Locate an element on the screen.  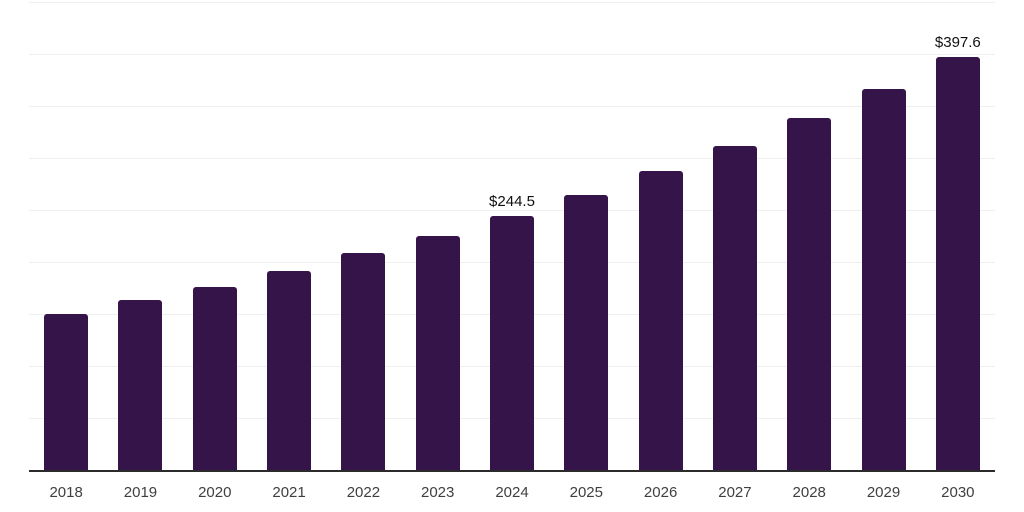
x-tick-label-2027: 2027 is located at coordinates (735, 492).